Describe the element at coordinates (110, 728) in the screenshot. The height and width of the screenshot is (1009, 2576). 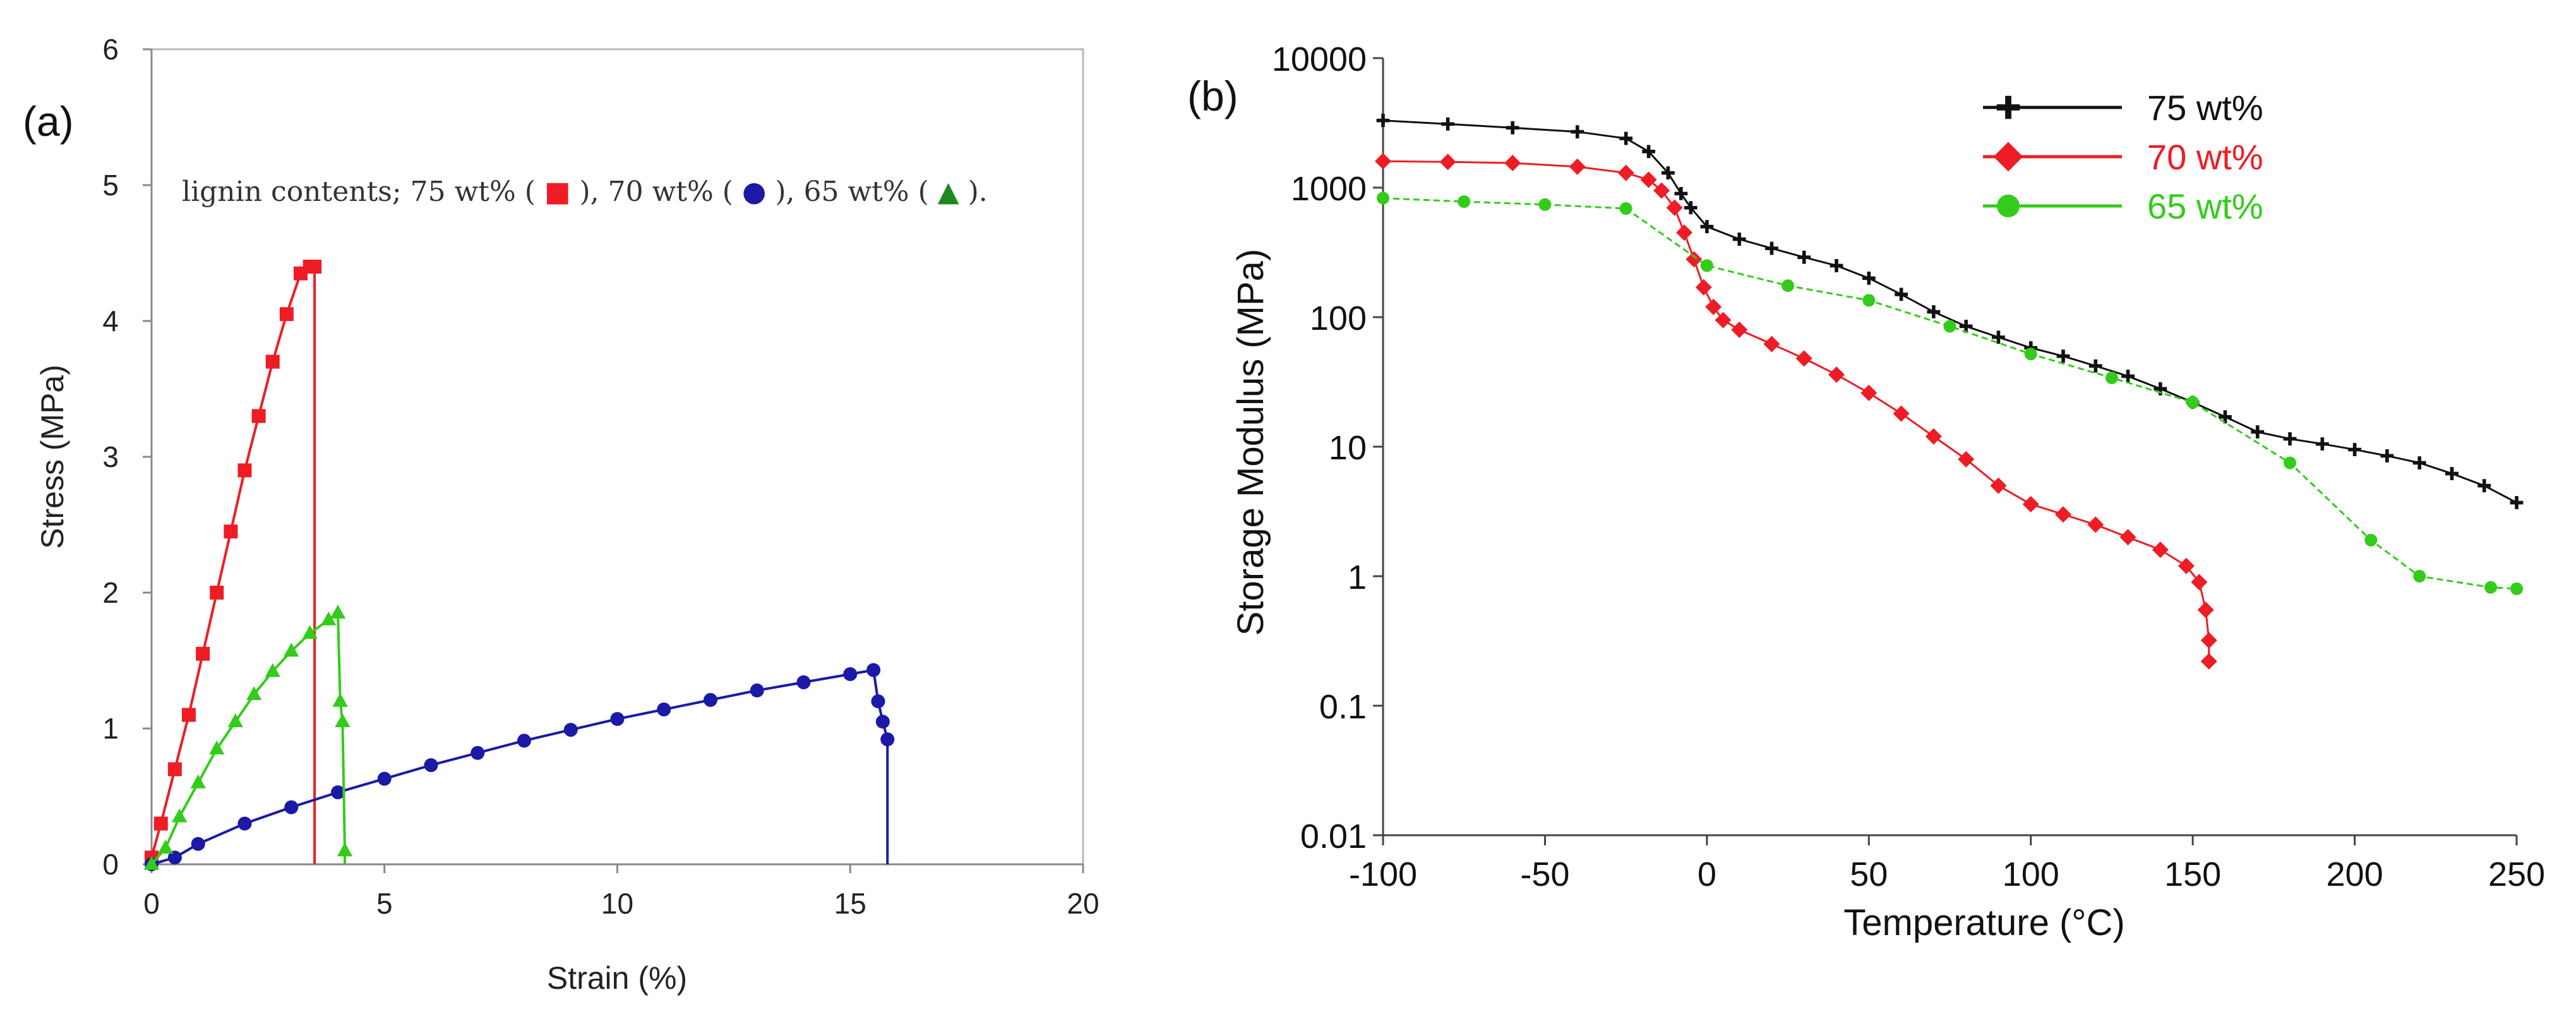
I see `panel-a-y-tick-label: 1` at that location.